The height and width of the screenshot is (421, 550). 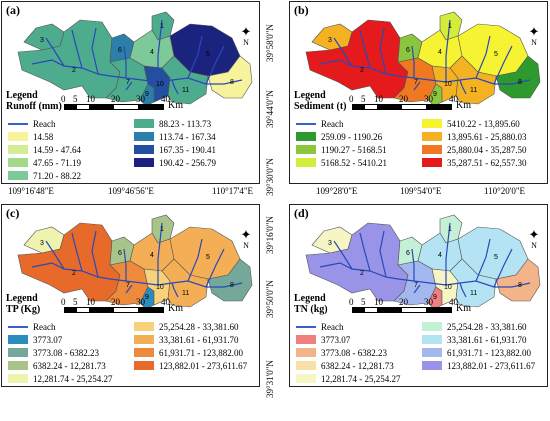 I want to click on legend-class-label: 47.65 - 71.19, so click(x=57, y=162).